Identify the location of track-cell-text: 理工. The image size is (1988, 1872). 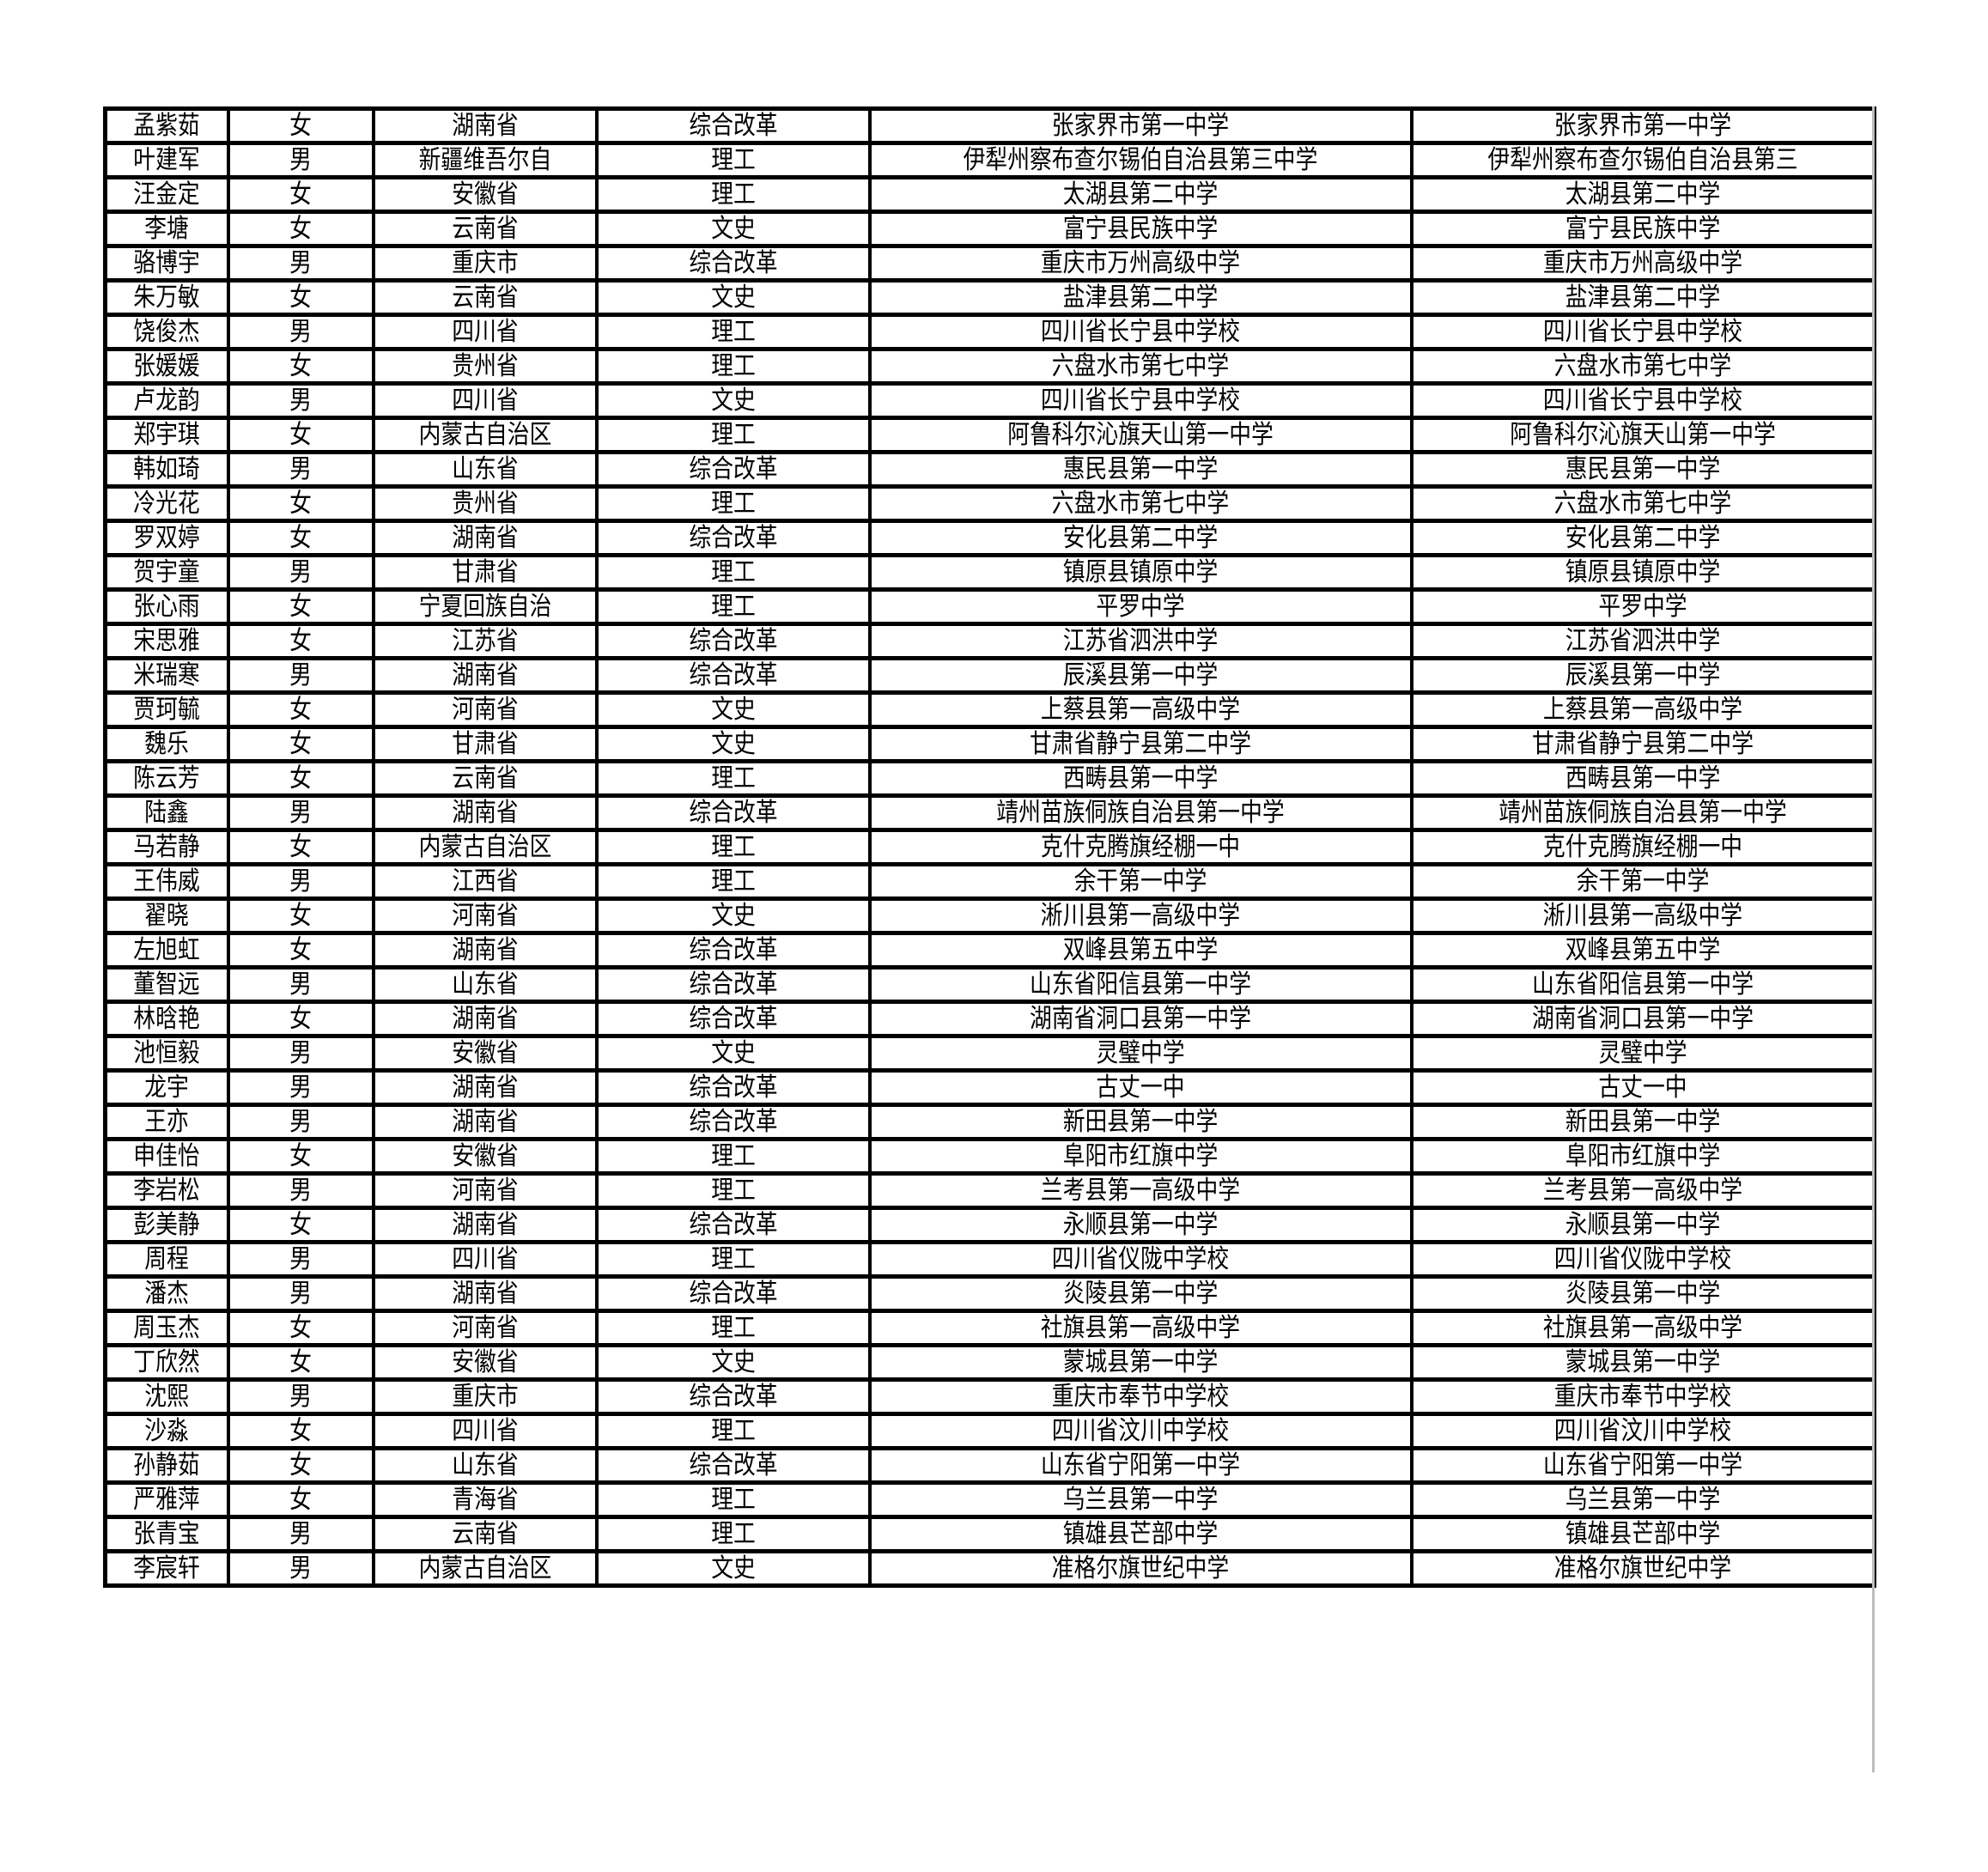
(733, 160).